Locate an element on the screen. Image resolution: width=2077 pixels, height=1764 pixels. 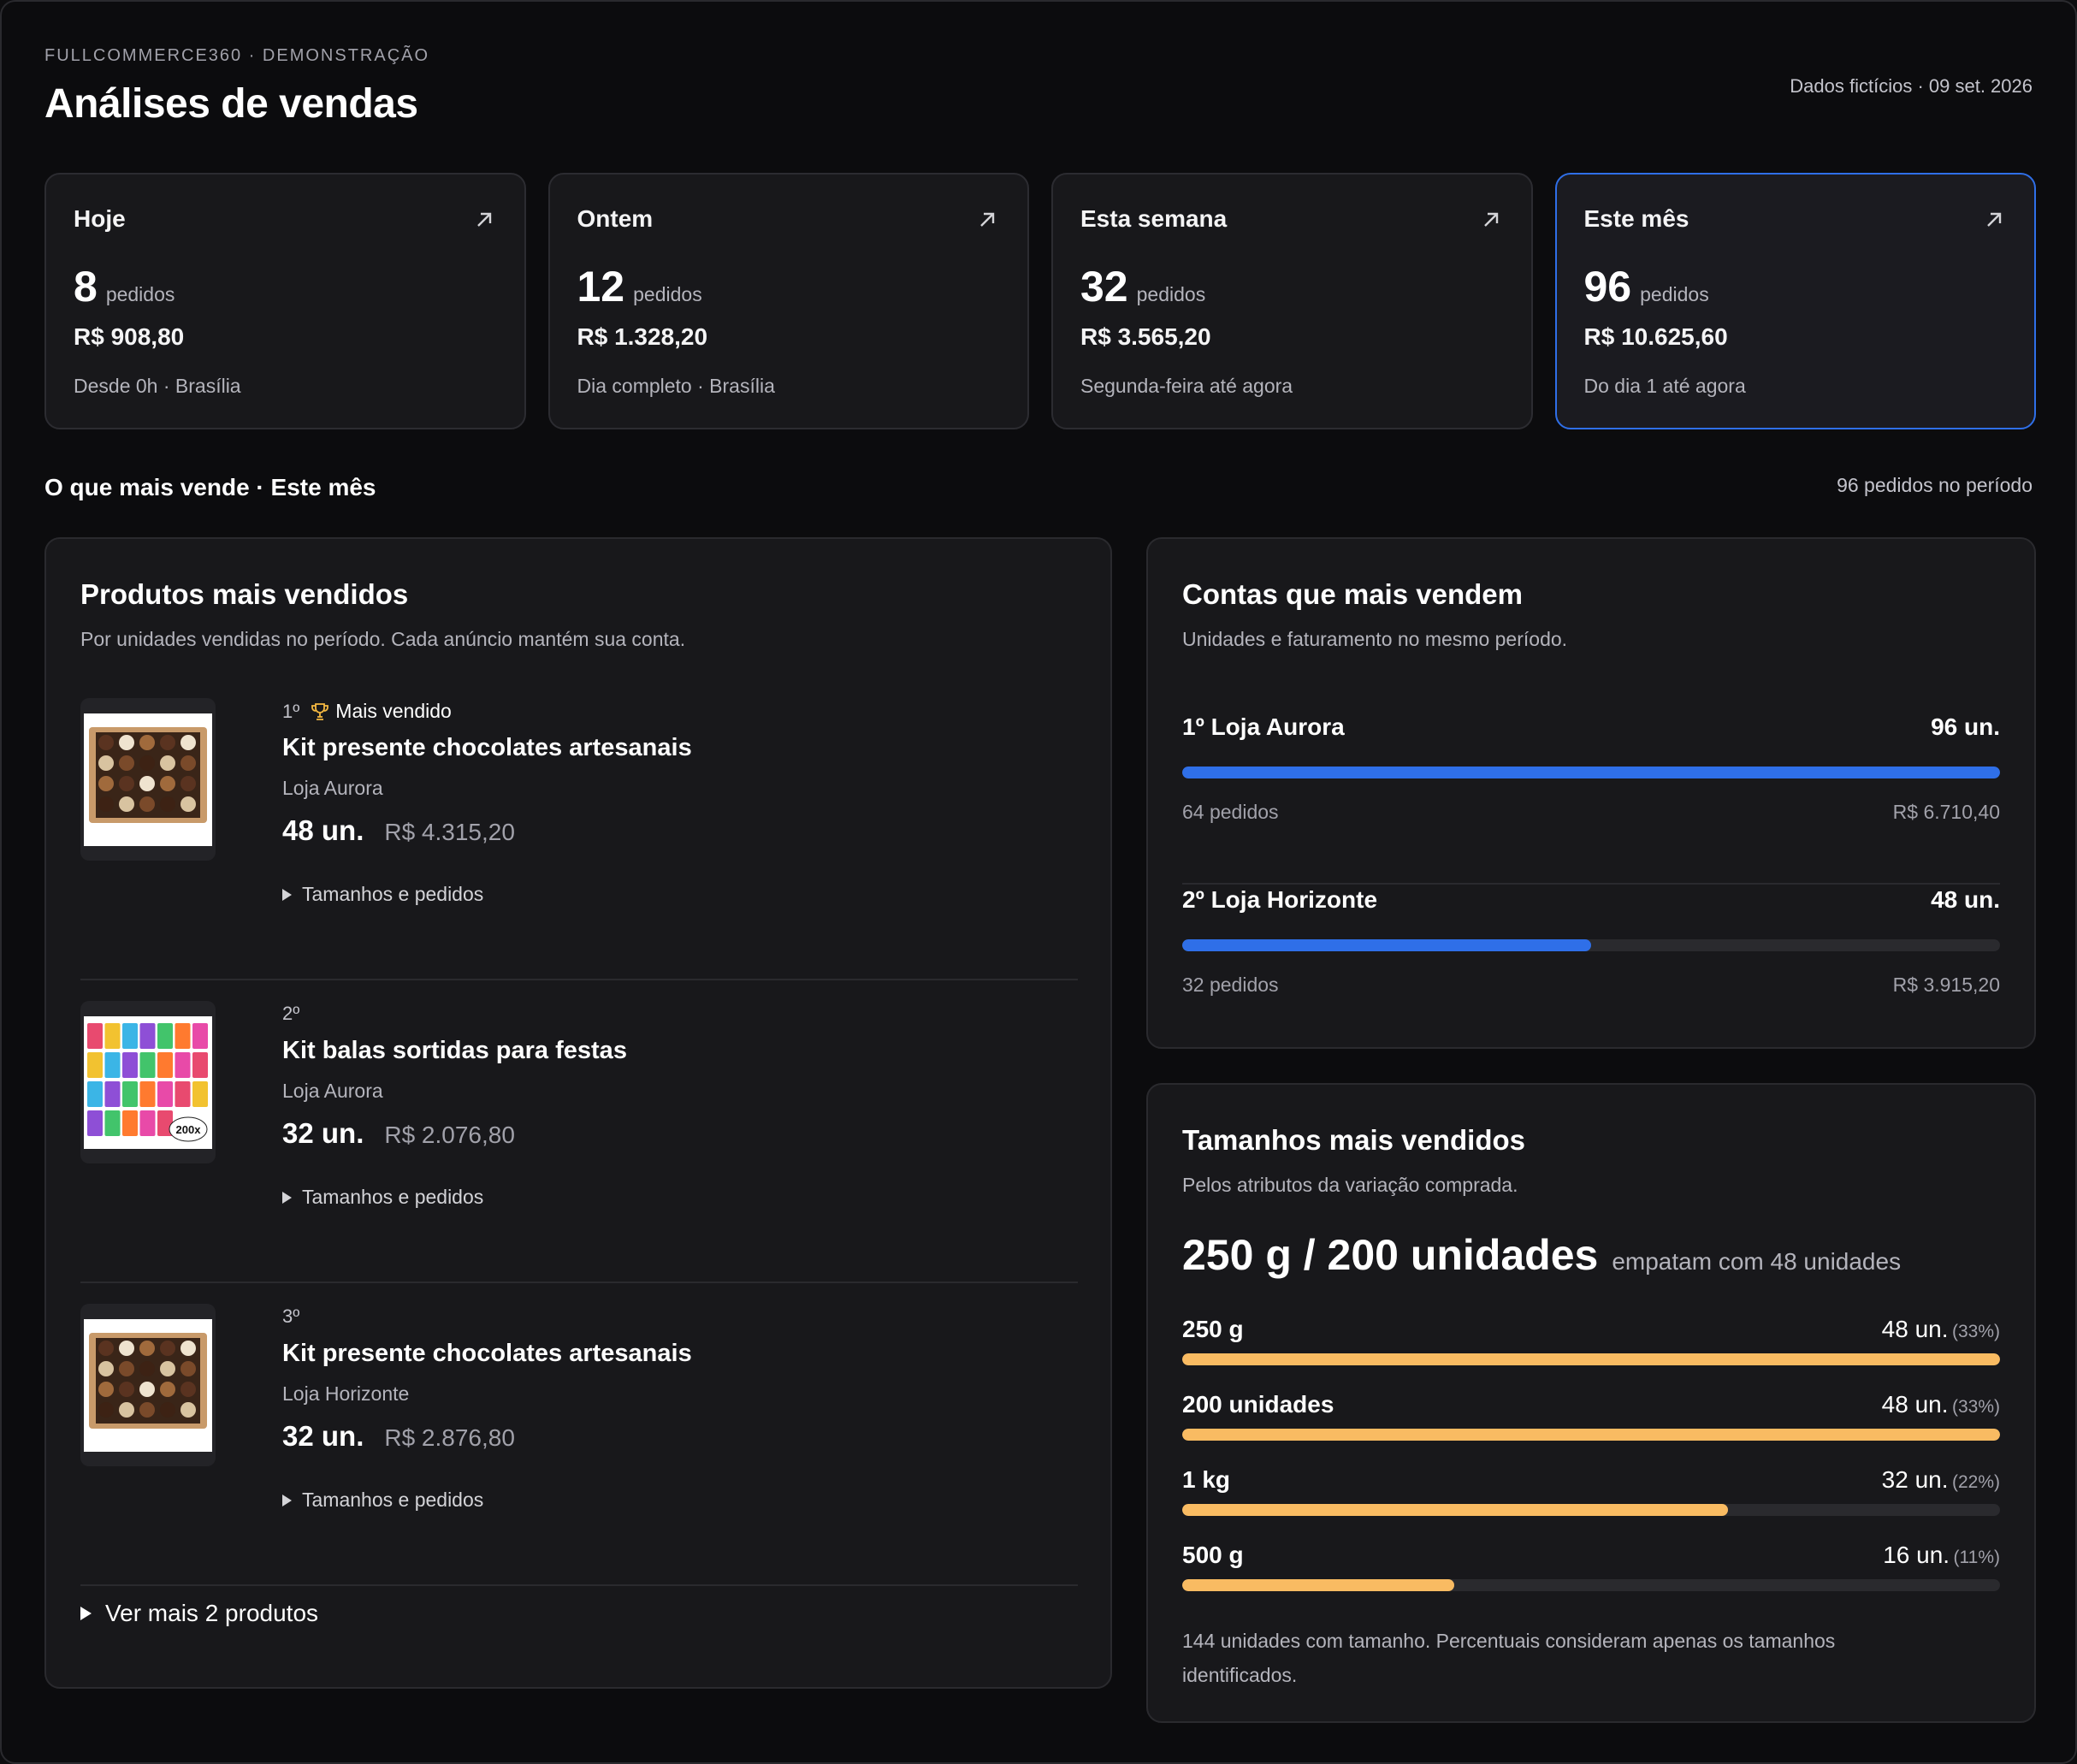
leading-size-note: empatam com 48 unidades is located at coordinates (1757, 1261).